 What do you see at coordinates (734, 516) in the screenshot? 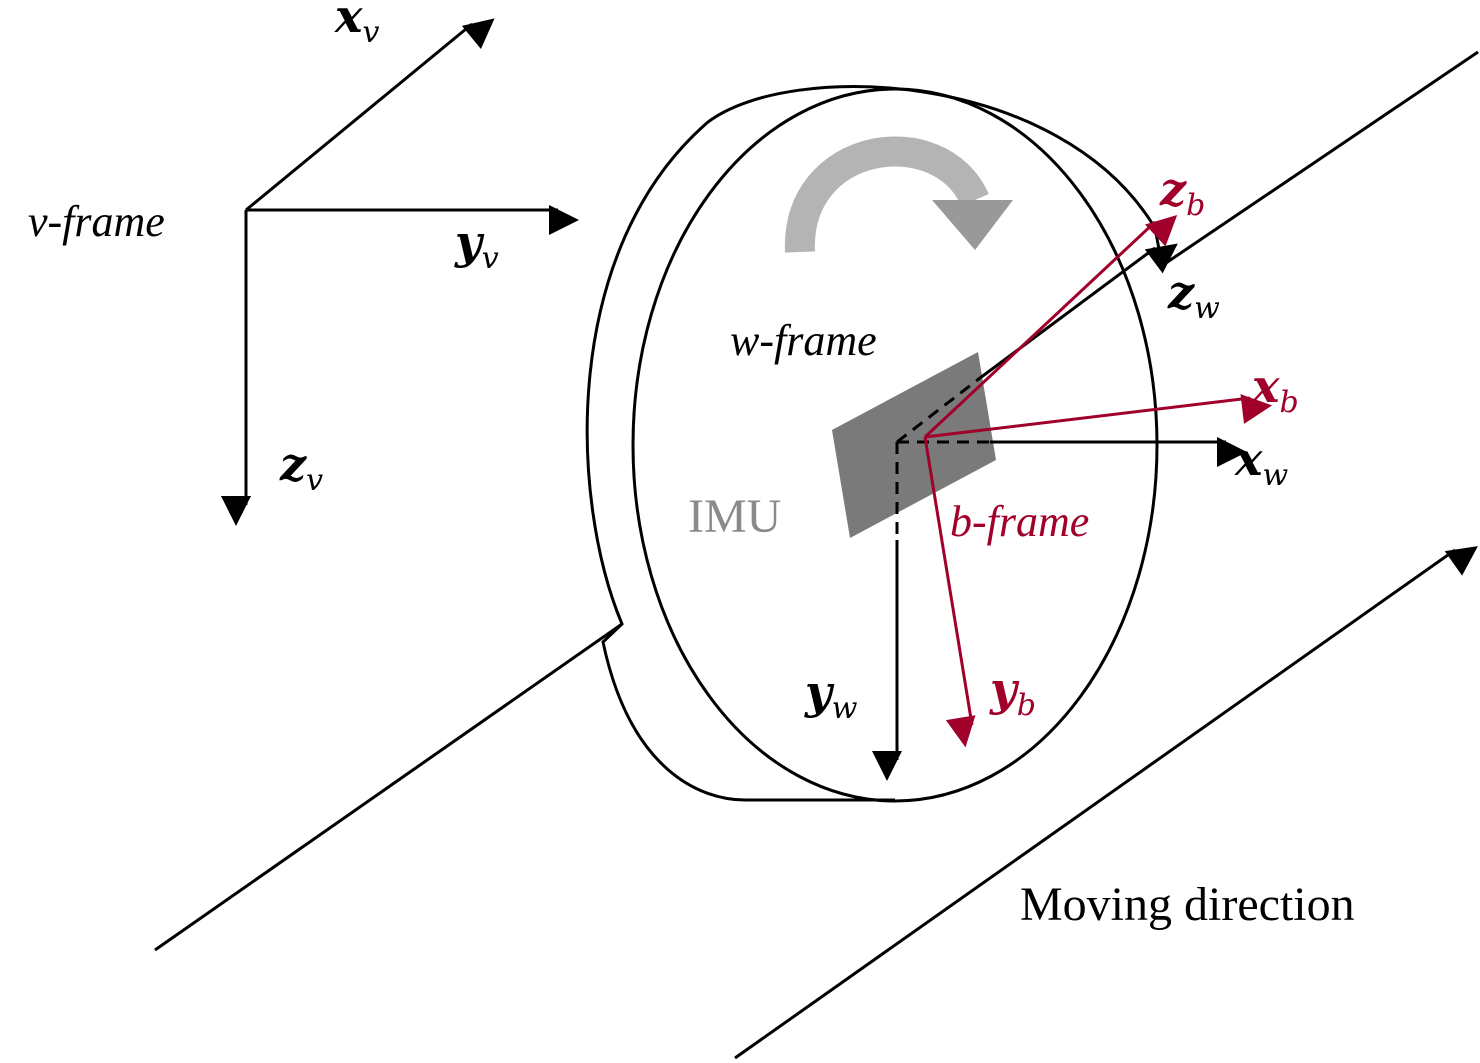
I see `imu-label: IMU` at bounding box center [734, 516].